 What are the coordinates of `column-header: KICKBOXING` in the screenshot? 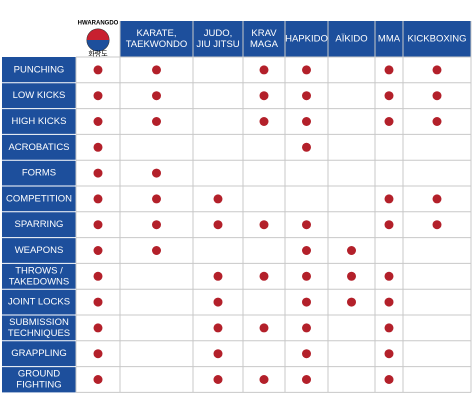 It's located at (436, 39).